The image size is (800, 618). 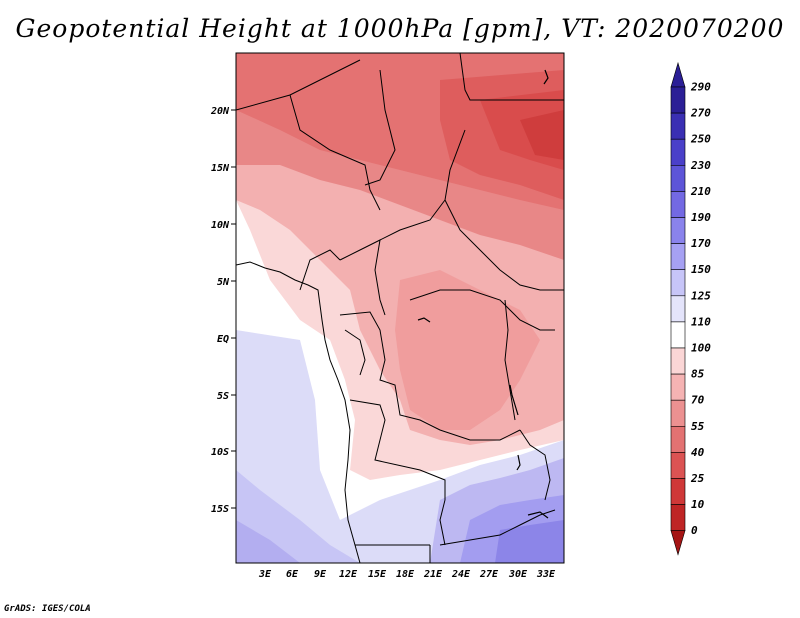 What do you see at coordinates (223, 339) in the screenshot?
I see `lat-label-EQ: EQ` at bounding box center [223, 339].